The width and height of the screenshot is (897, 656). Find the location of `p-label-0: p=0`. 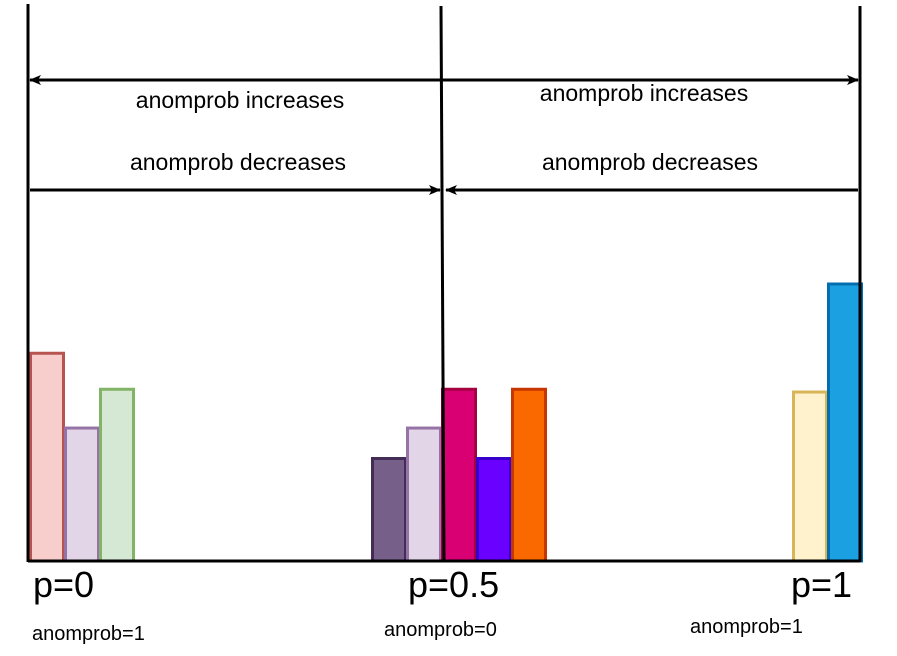

p-label-0: p=0 is located at coordinates (63, 584).